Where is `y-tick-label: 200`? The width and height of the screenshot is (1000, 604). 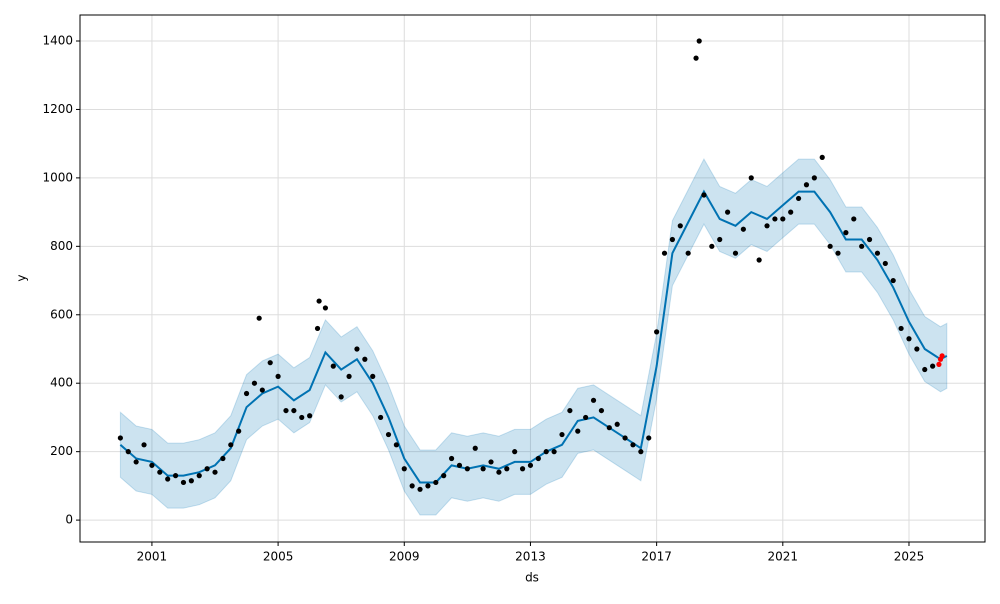
y-tick-label: 200 is located at coordinates (61, 451).